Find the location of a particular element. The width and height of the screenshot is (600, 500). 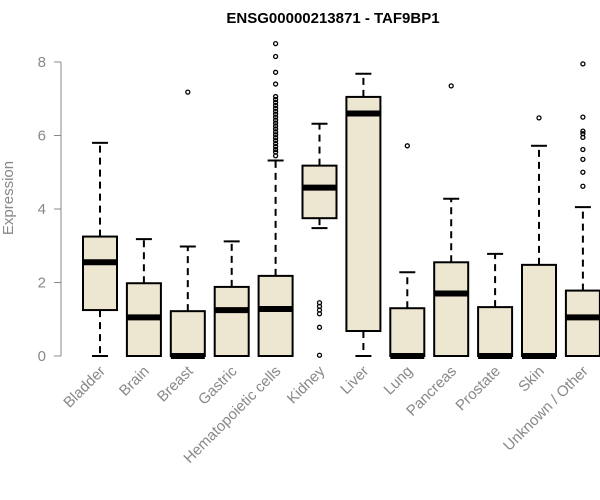

x-tick-label-6: Liver is located at coordinates (354, 380).